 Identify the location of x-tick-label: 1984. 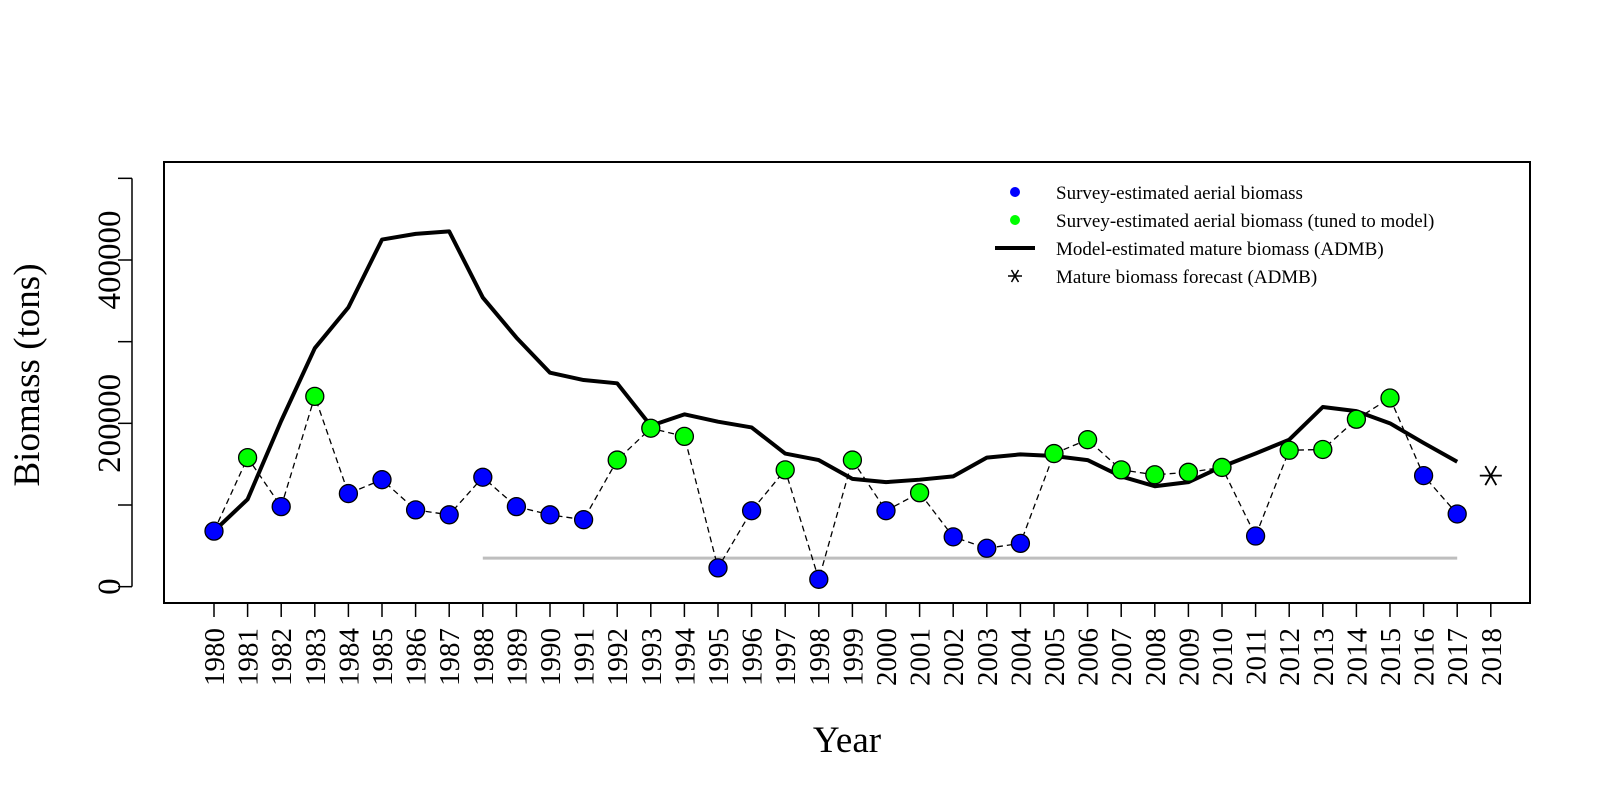
(349, 657).